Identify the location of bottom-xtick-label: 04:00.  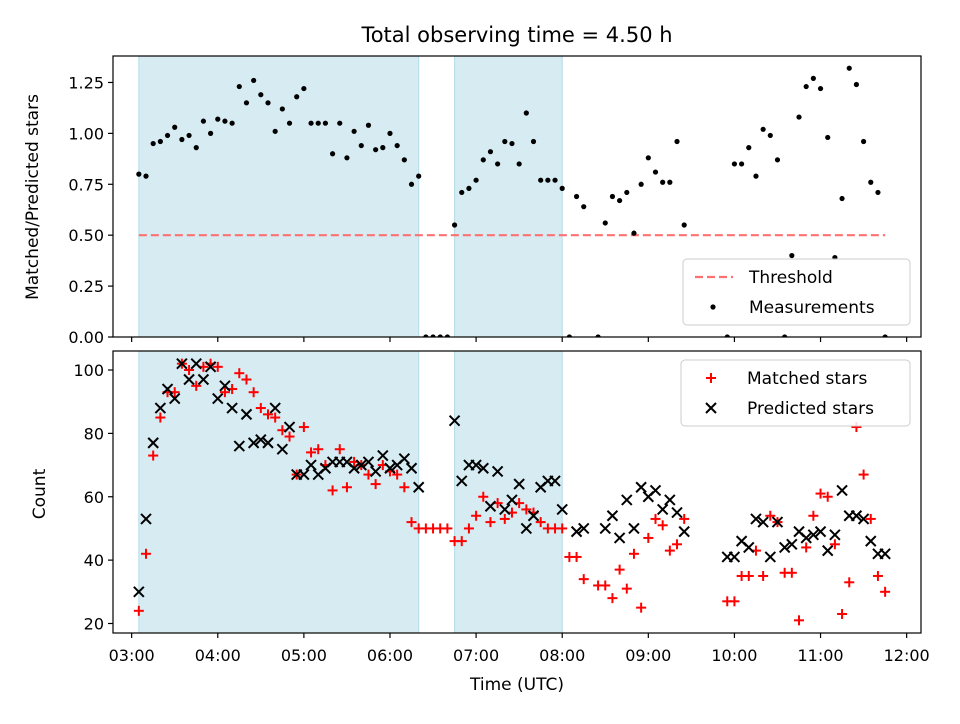
(218, 655).